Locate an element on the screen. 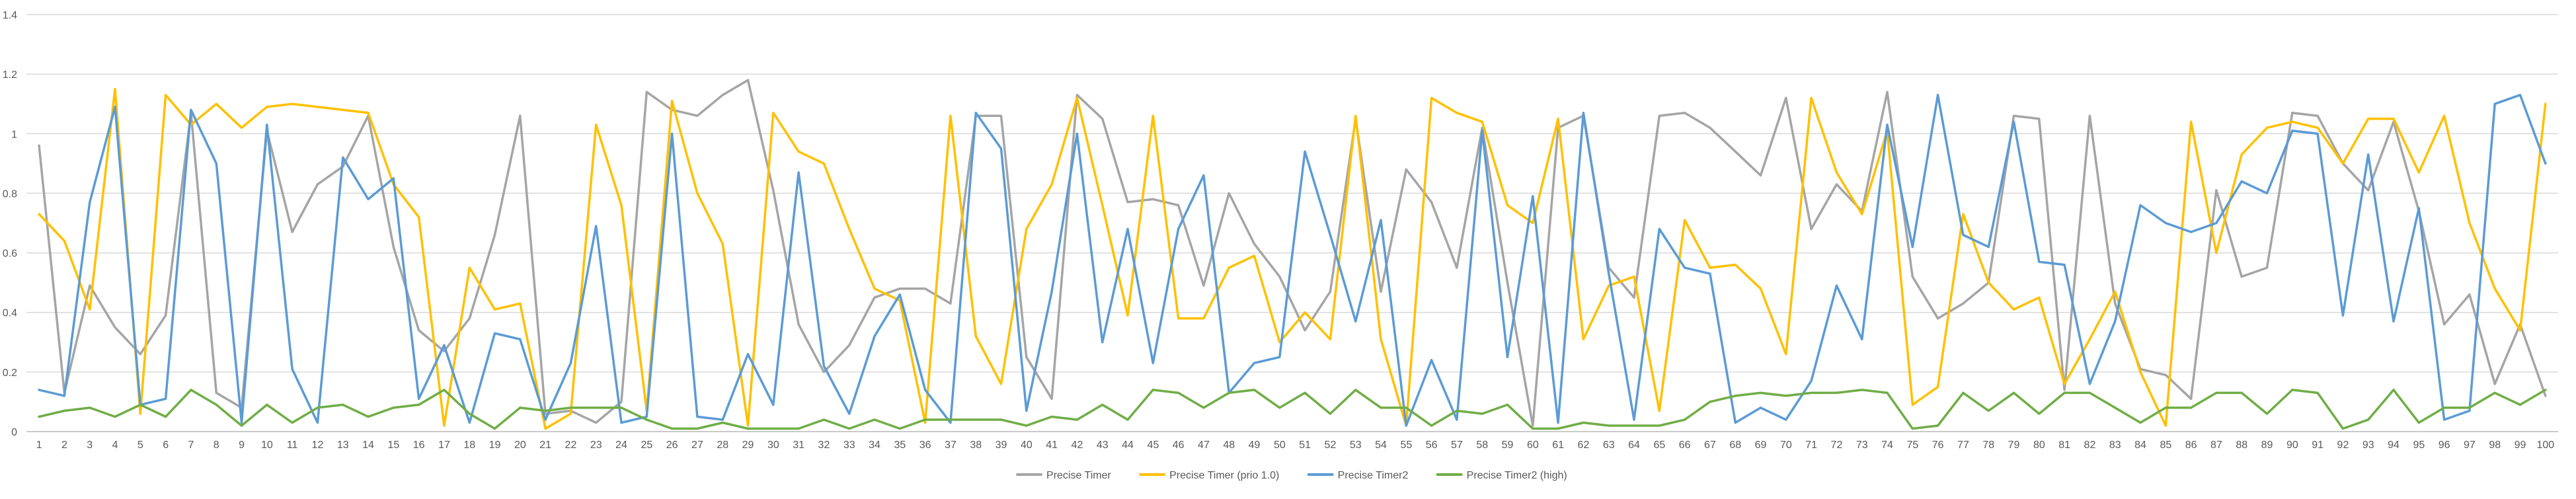 The width and height of the screenshot is (2576, 499). x-tick-label: 79 is located at coordinates (2014, 445).